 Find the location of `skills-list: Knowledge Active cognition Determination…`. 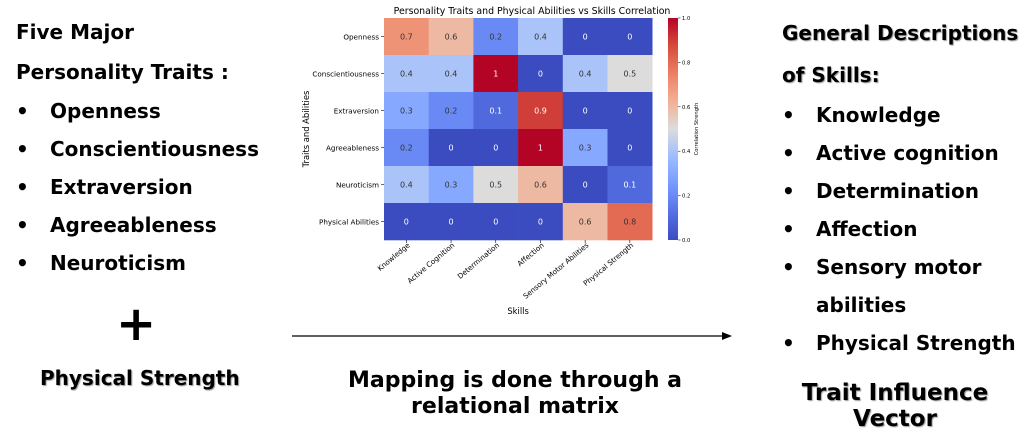

skills-list: Knowledge Active cognition Determination… is located at coordinates (902, 229).